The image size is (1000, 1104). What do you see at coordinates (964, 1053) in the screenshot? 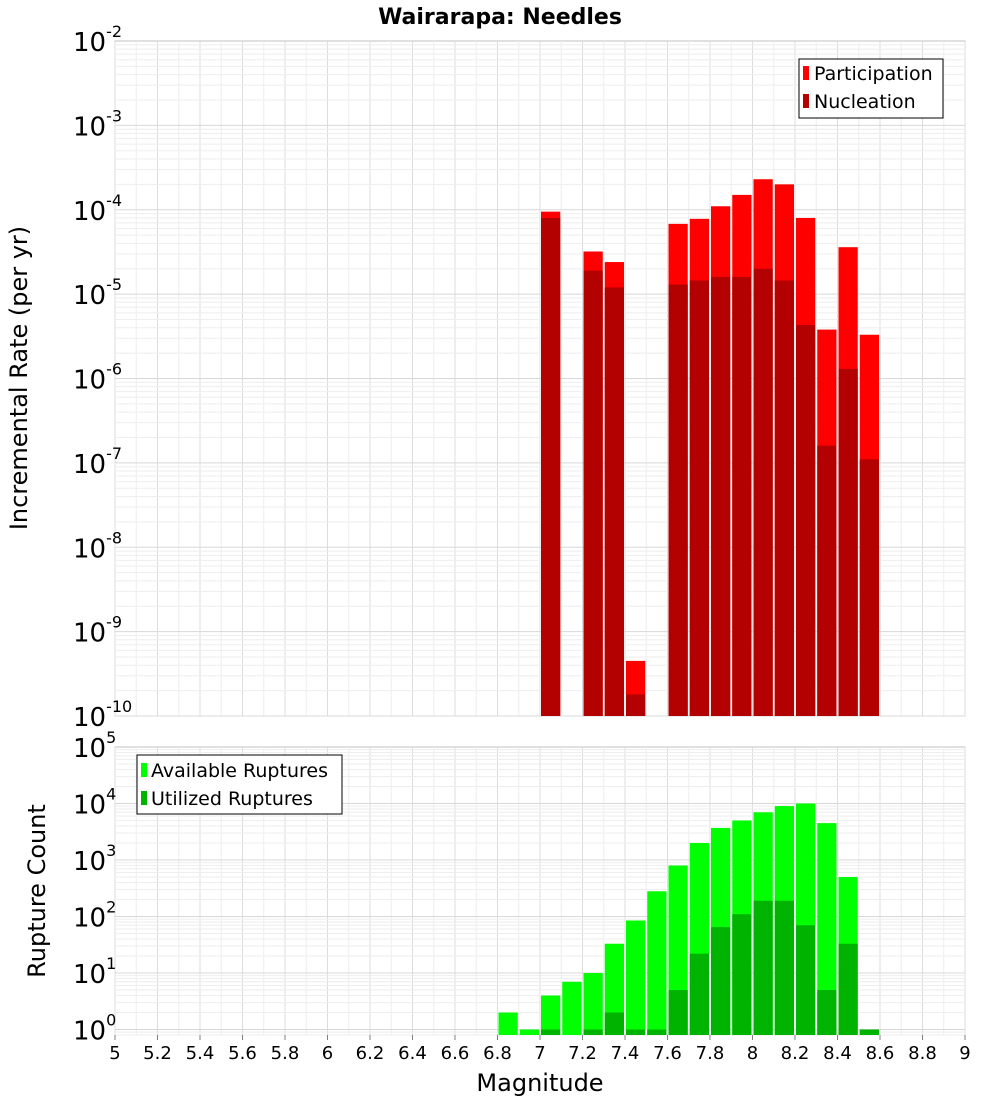
I see `x-tick-label: 9` at bounding box center [964, 1053].